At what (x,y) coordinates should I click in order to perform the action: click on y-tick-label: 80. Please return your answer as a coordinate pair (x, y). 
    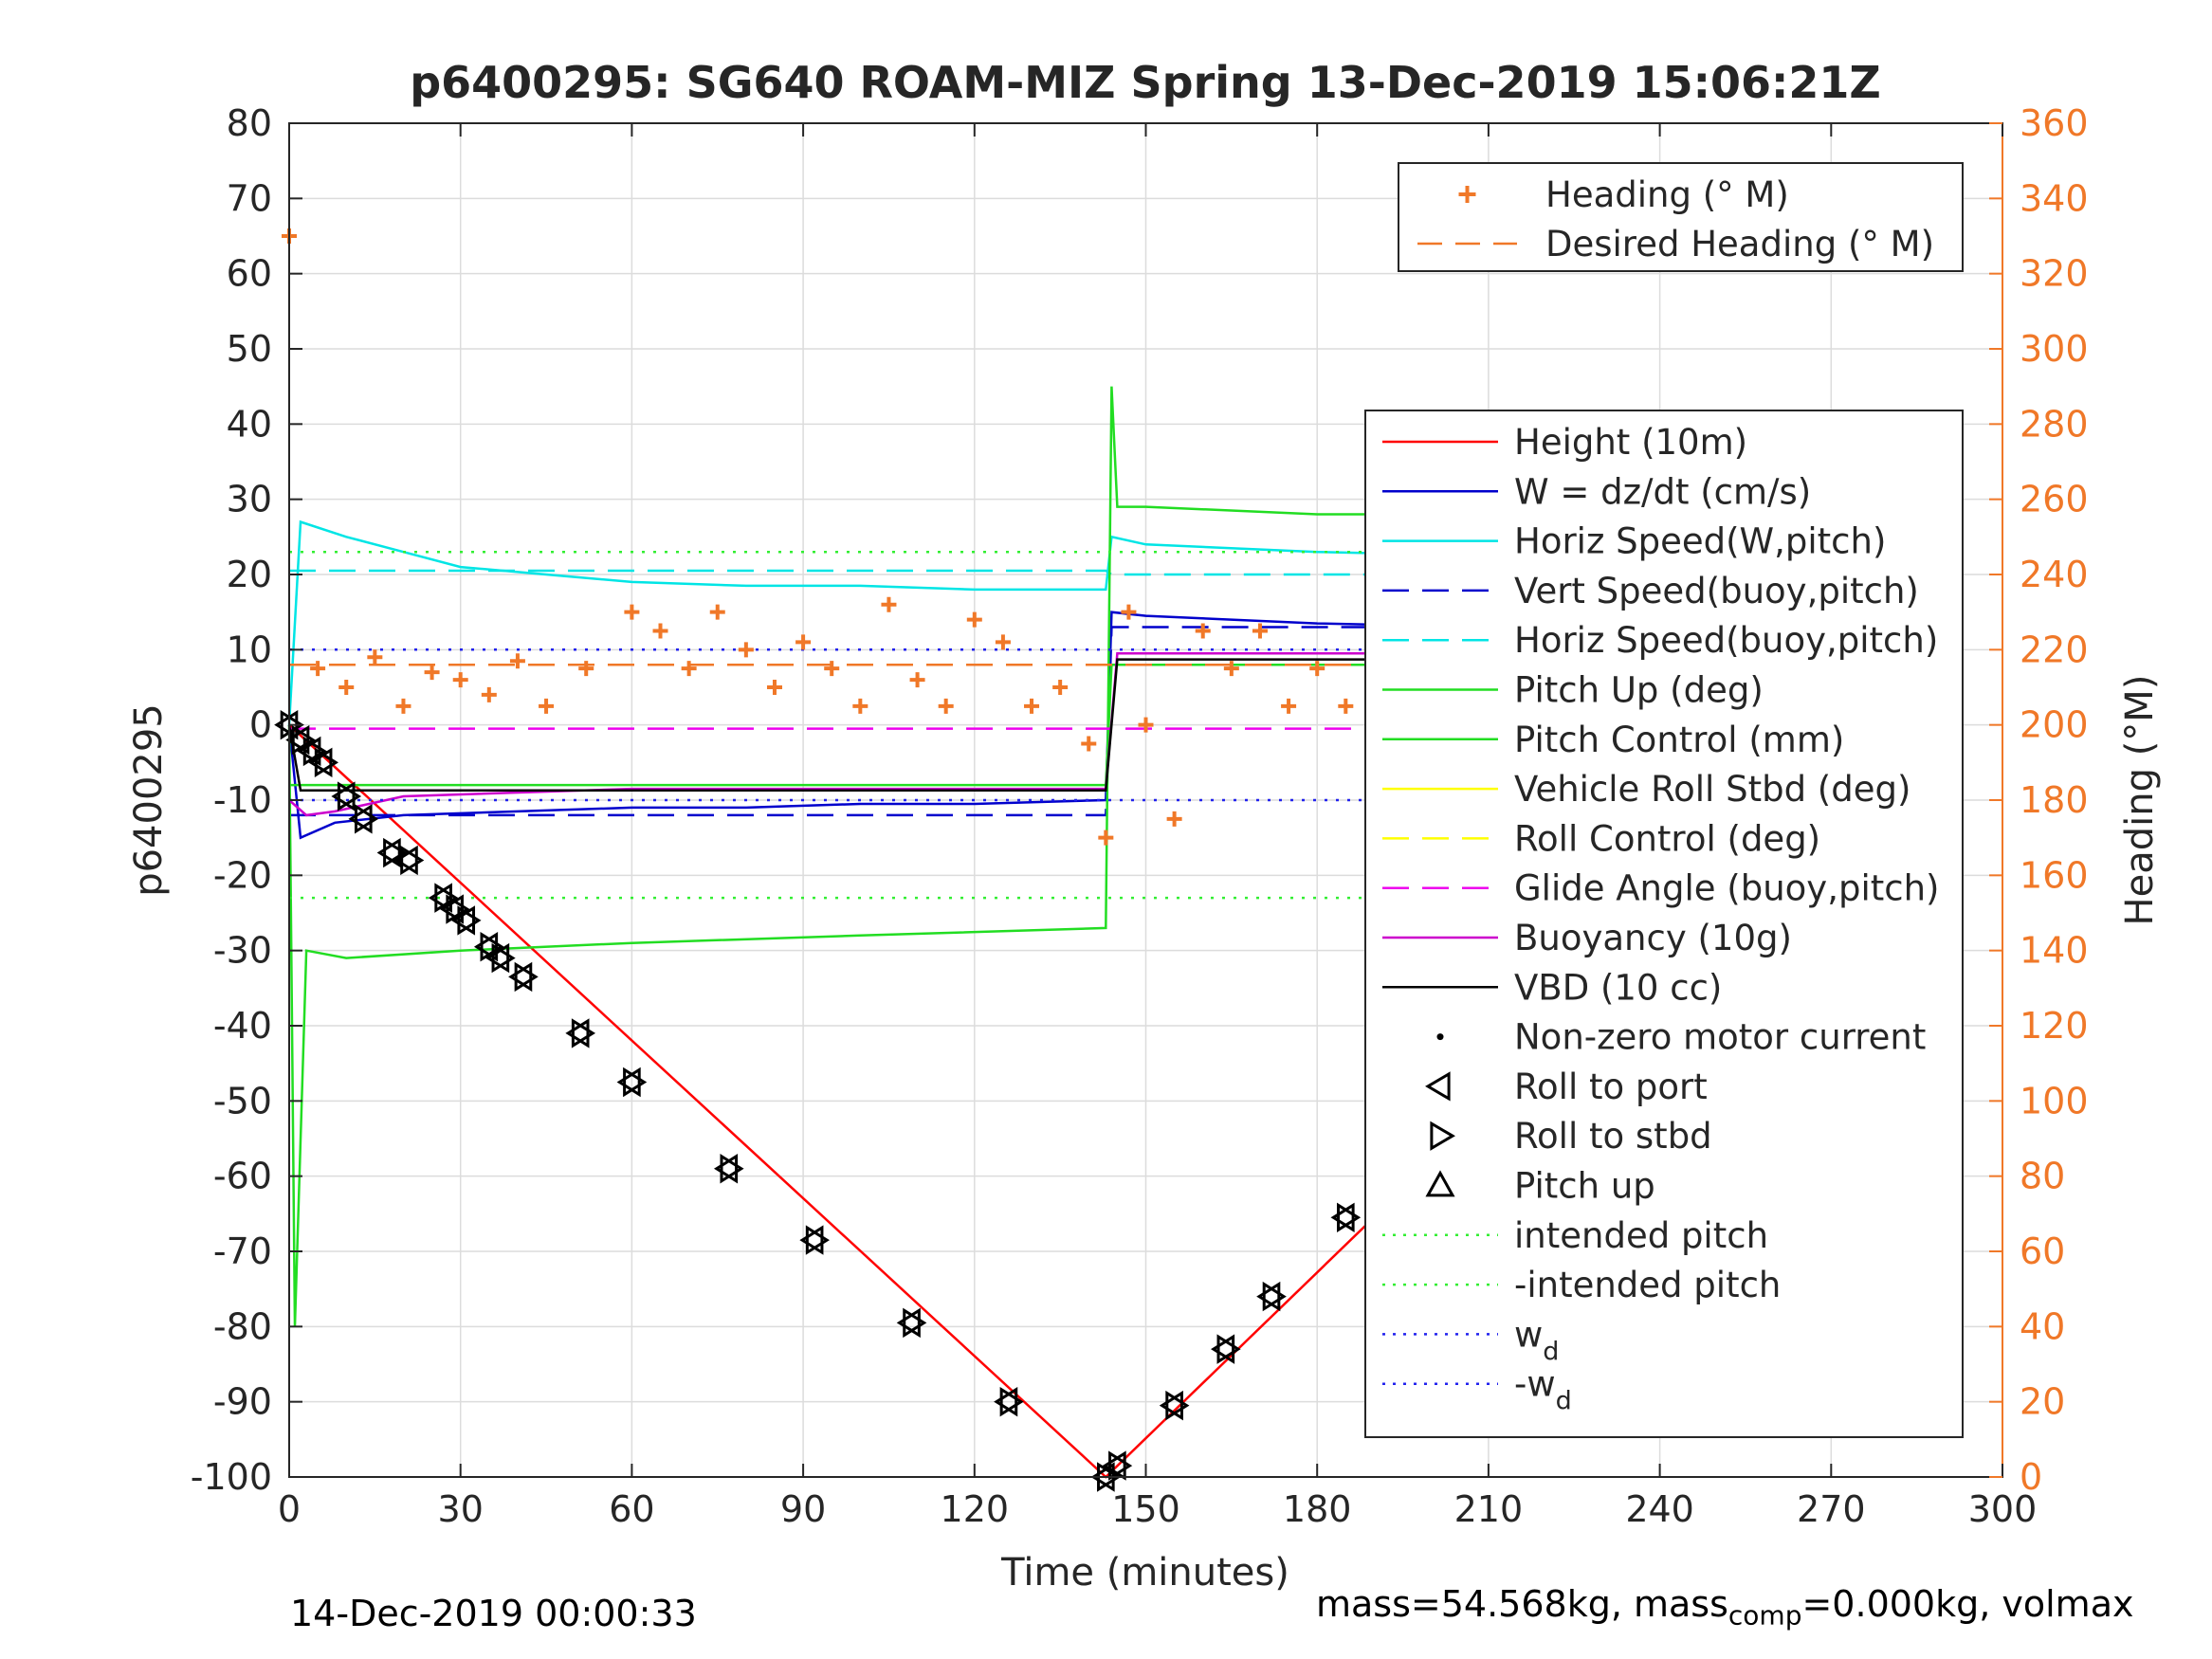
    Looking at the image, I should click on (249, 123).